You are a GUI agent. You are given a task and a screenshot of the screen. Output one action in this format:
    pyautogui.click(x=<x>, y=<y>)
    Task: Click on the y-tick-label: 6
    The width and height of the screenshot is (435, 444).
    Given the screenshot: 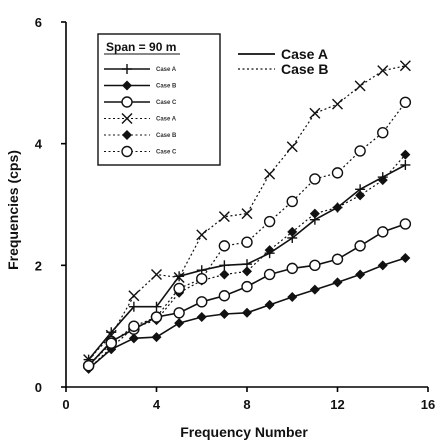 What is the action you would take?
    pyautogui.click(x=38, y=22)
    